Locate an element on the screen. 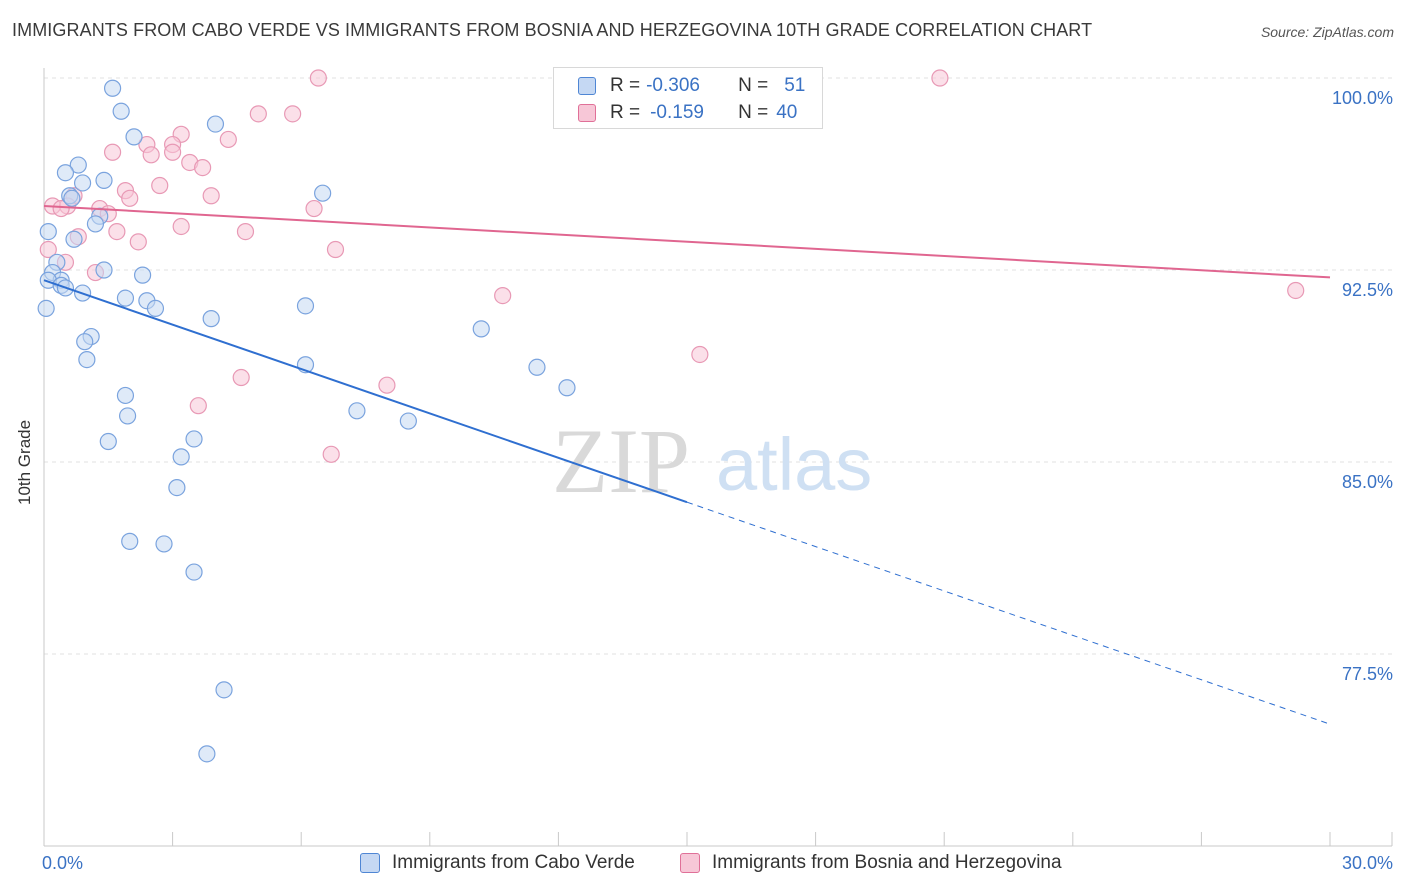 The image size is (1406, 892). correlation-legend: R = -0.306 N = 51 R = -0.159 N = 40 is located at coordinates (688, 98).